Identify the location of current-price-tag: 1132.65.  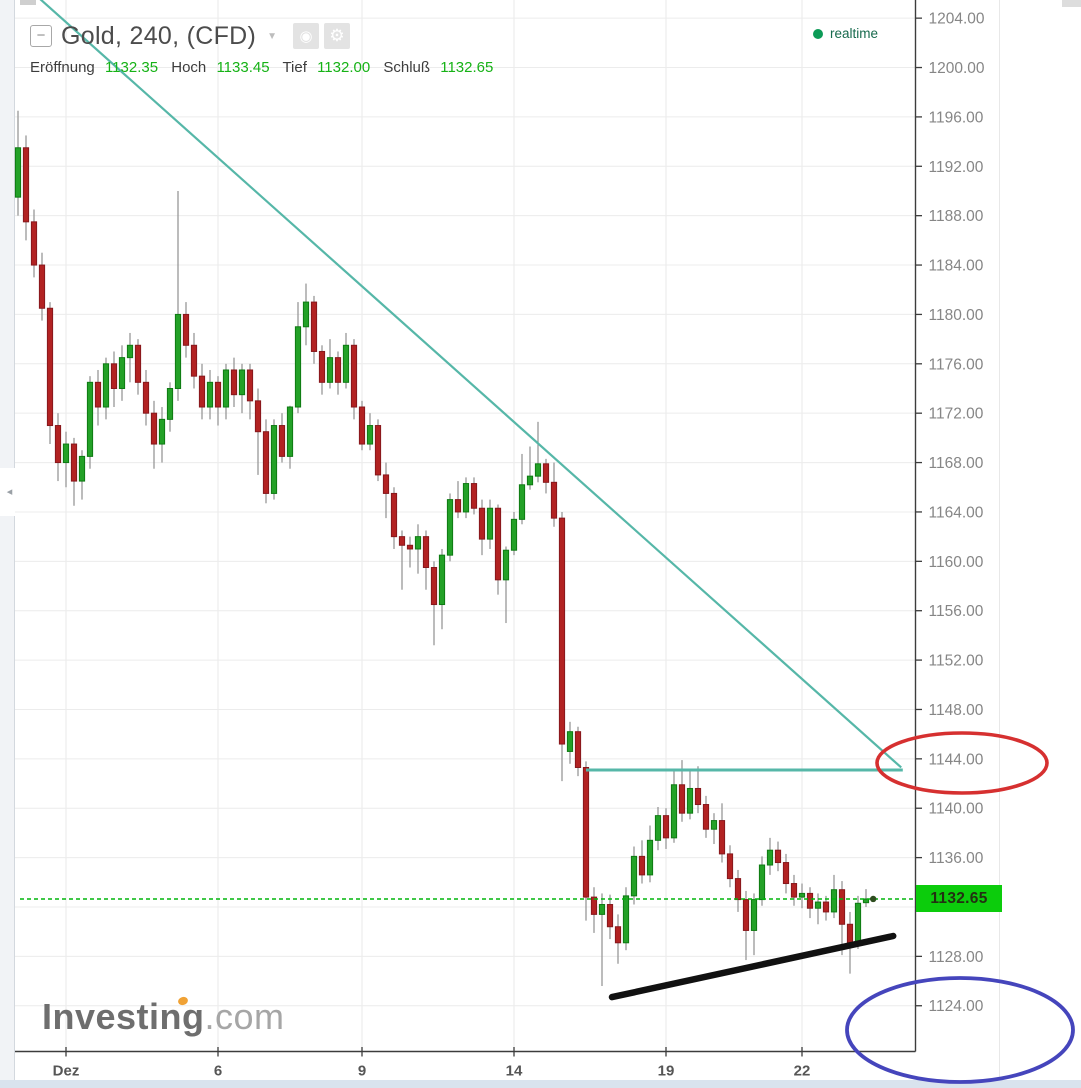
(959, 898).